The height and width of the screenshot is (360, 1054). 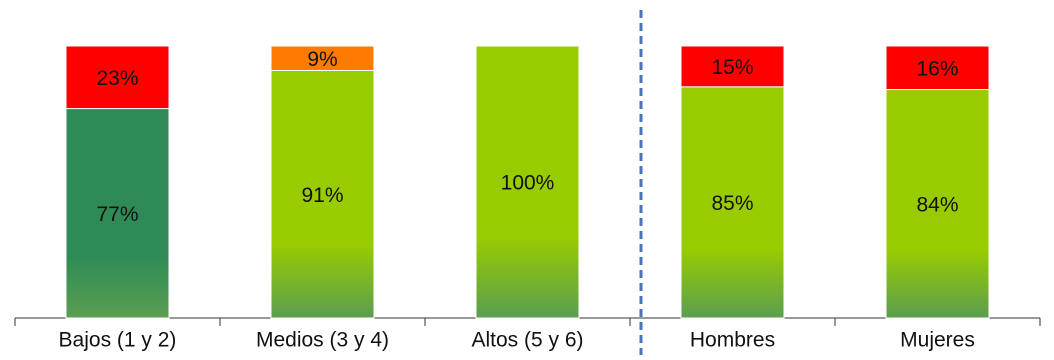 I want to click on data-label: 77%, so click(x=117, y=214).